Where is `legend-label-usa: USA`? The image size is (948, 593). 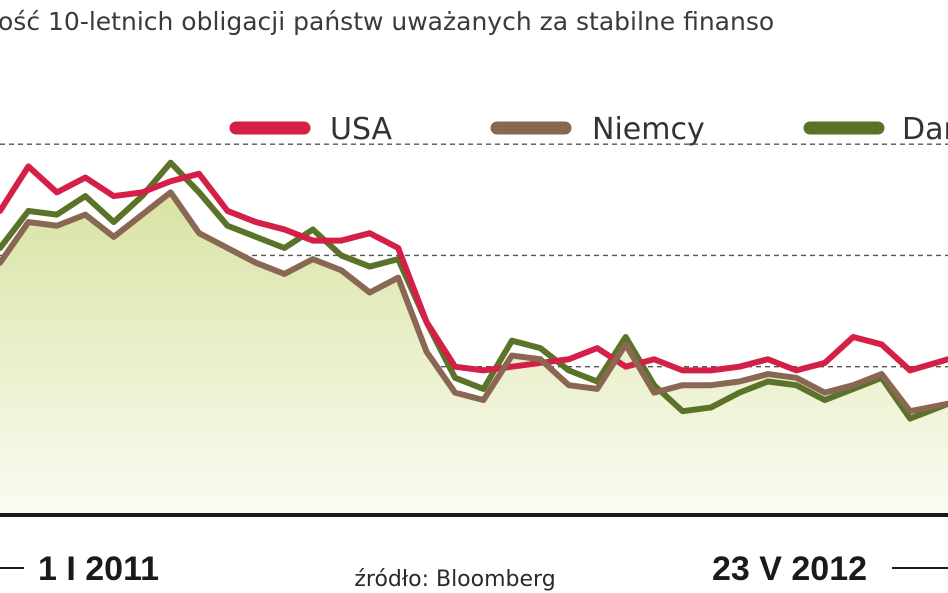
legend-label-usa: USA is located at coordinates (361, 129).